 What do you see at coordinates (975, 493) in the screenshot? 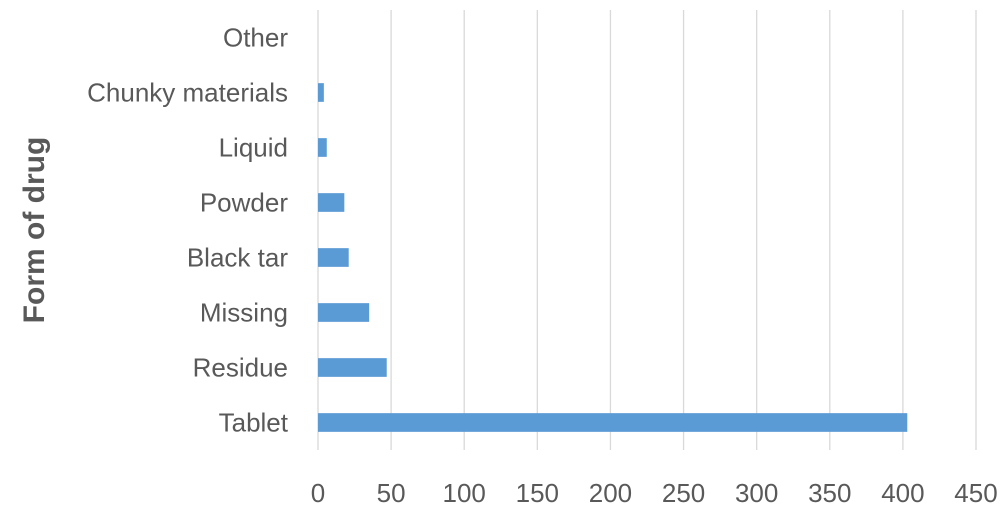
I see `x-tick-label: 450` at bounding box center [975, 493].